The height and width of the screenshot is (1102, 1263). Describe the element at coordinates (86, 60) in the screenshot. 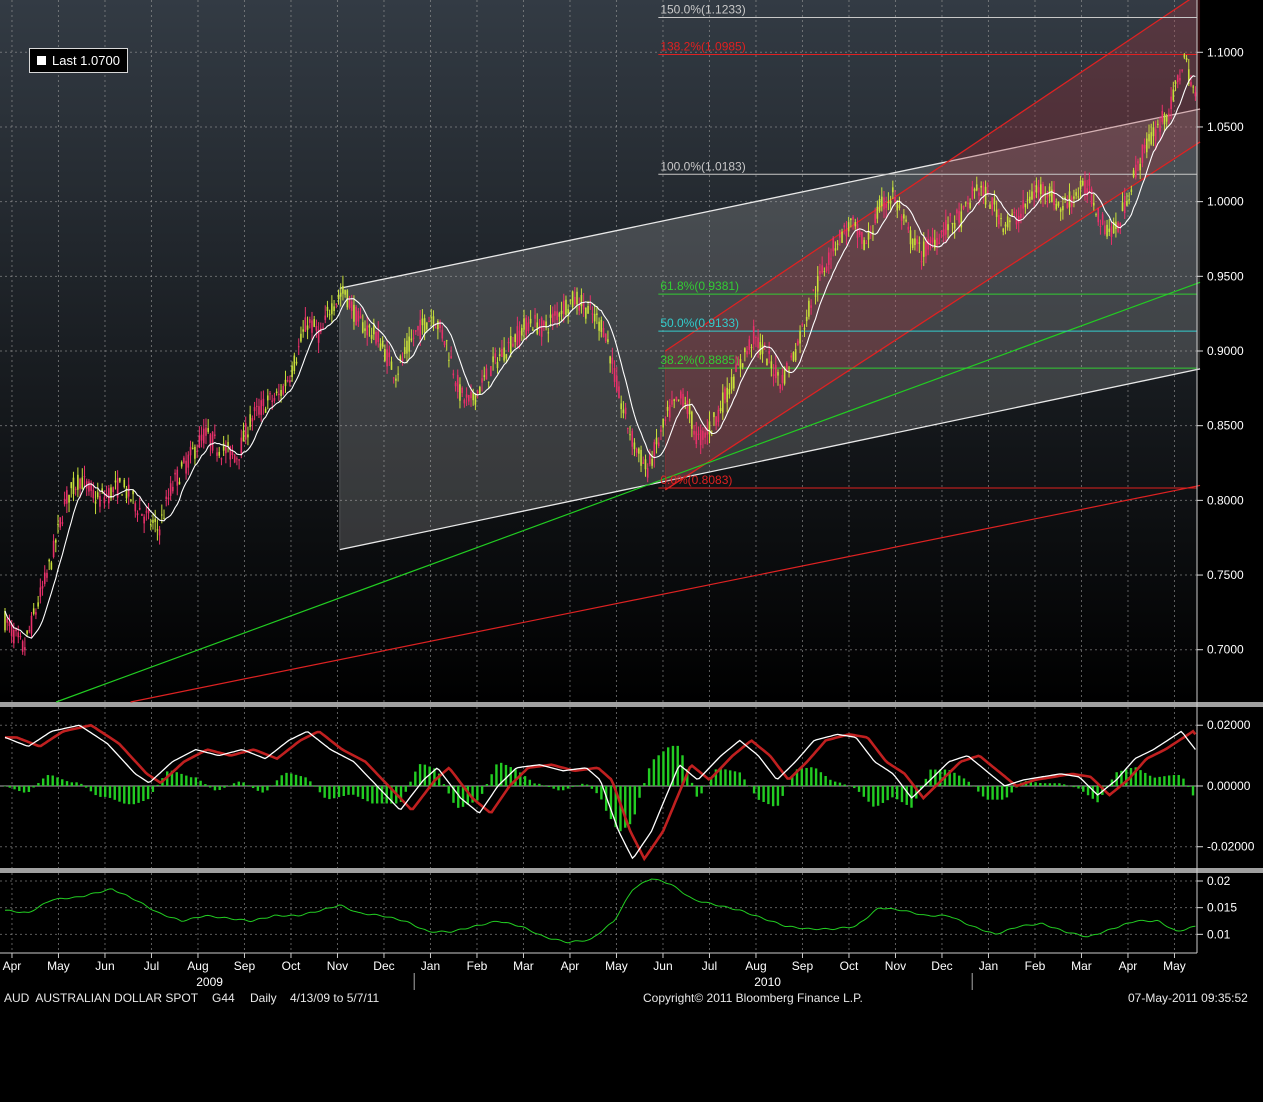

I see `legend-label: Last 1.0700` at that location.